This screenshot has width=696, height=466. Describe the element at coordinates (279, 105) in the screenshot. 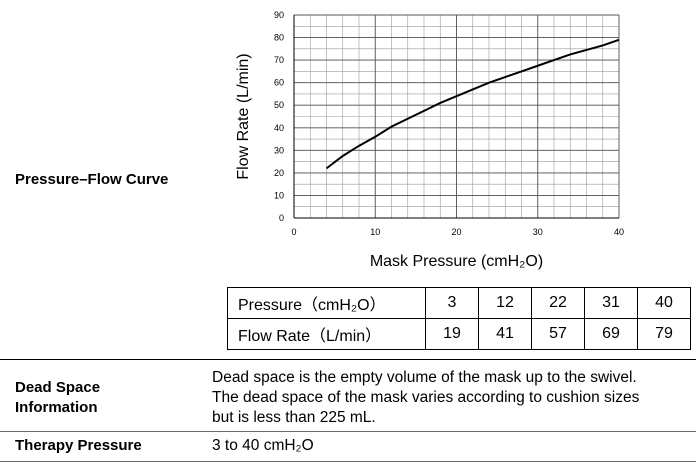

I see `y-tick-label: 50` at that location.